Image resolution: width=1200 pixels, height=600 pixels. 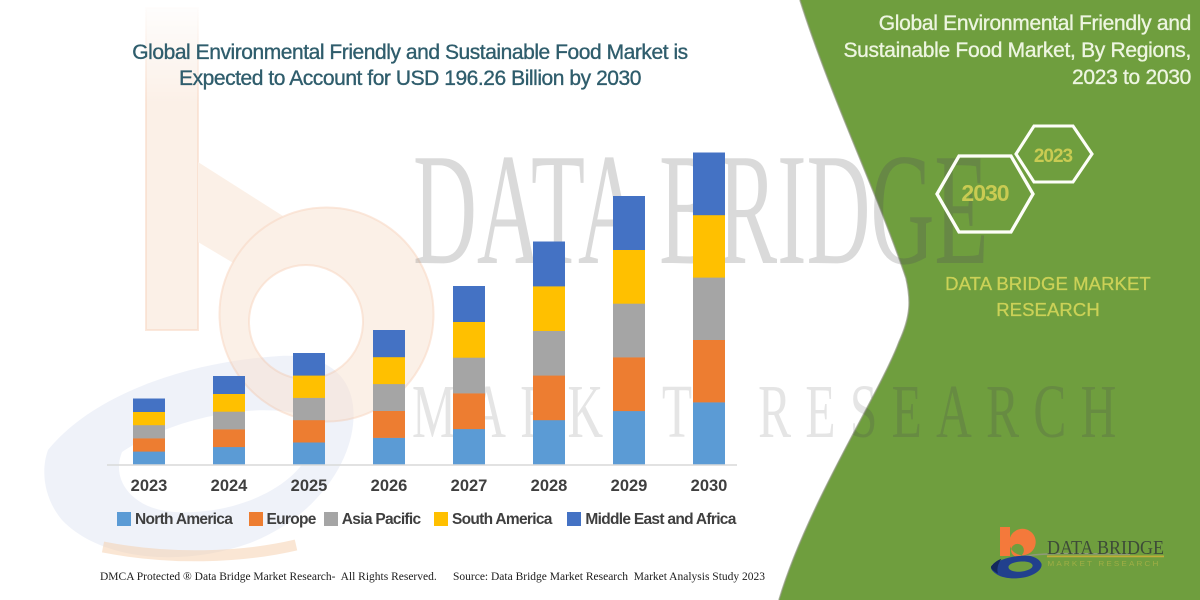 I want to click on svg-text: 2030, so click(x=984, y=193).